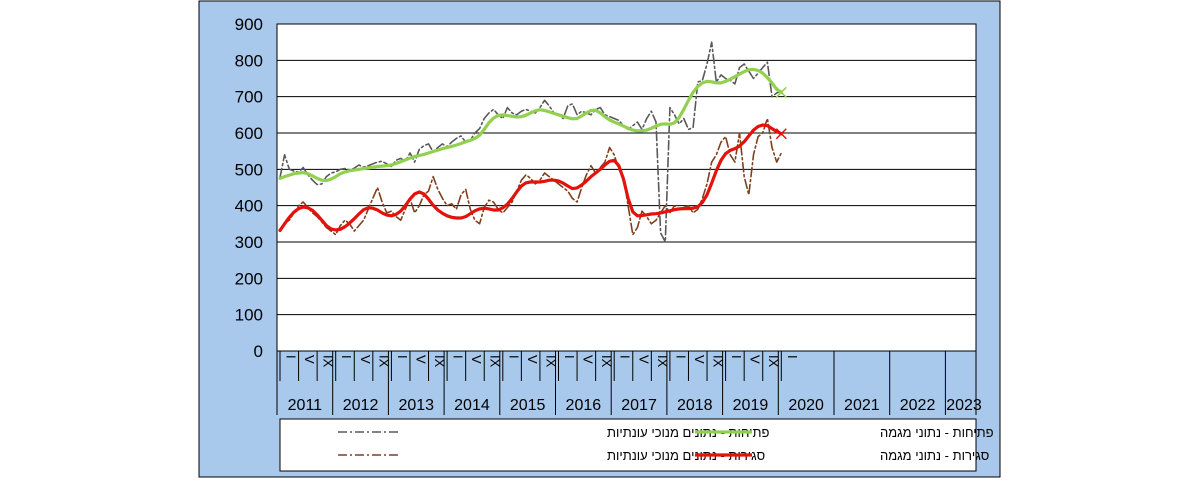  What do you see at coordinates (249, 278) in the screenshot?
I see `y-tick-label: 200` at bounding box center [249, 278].